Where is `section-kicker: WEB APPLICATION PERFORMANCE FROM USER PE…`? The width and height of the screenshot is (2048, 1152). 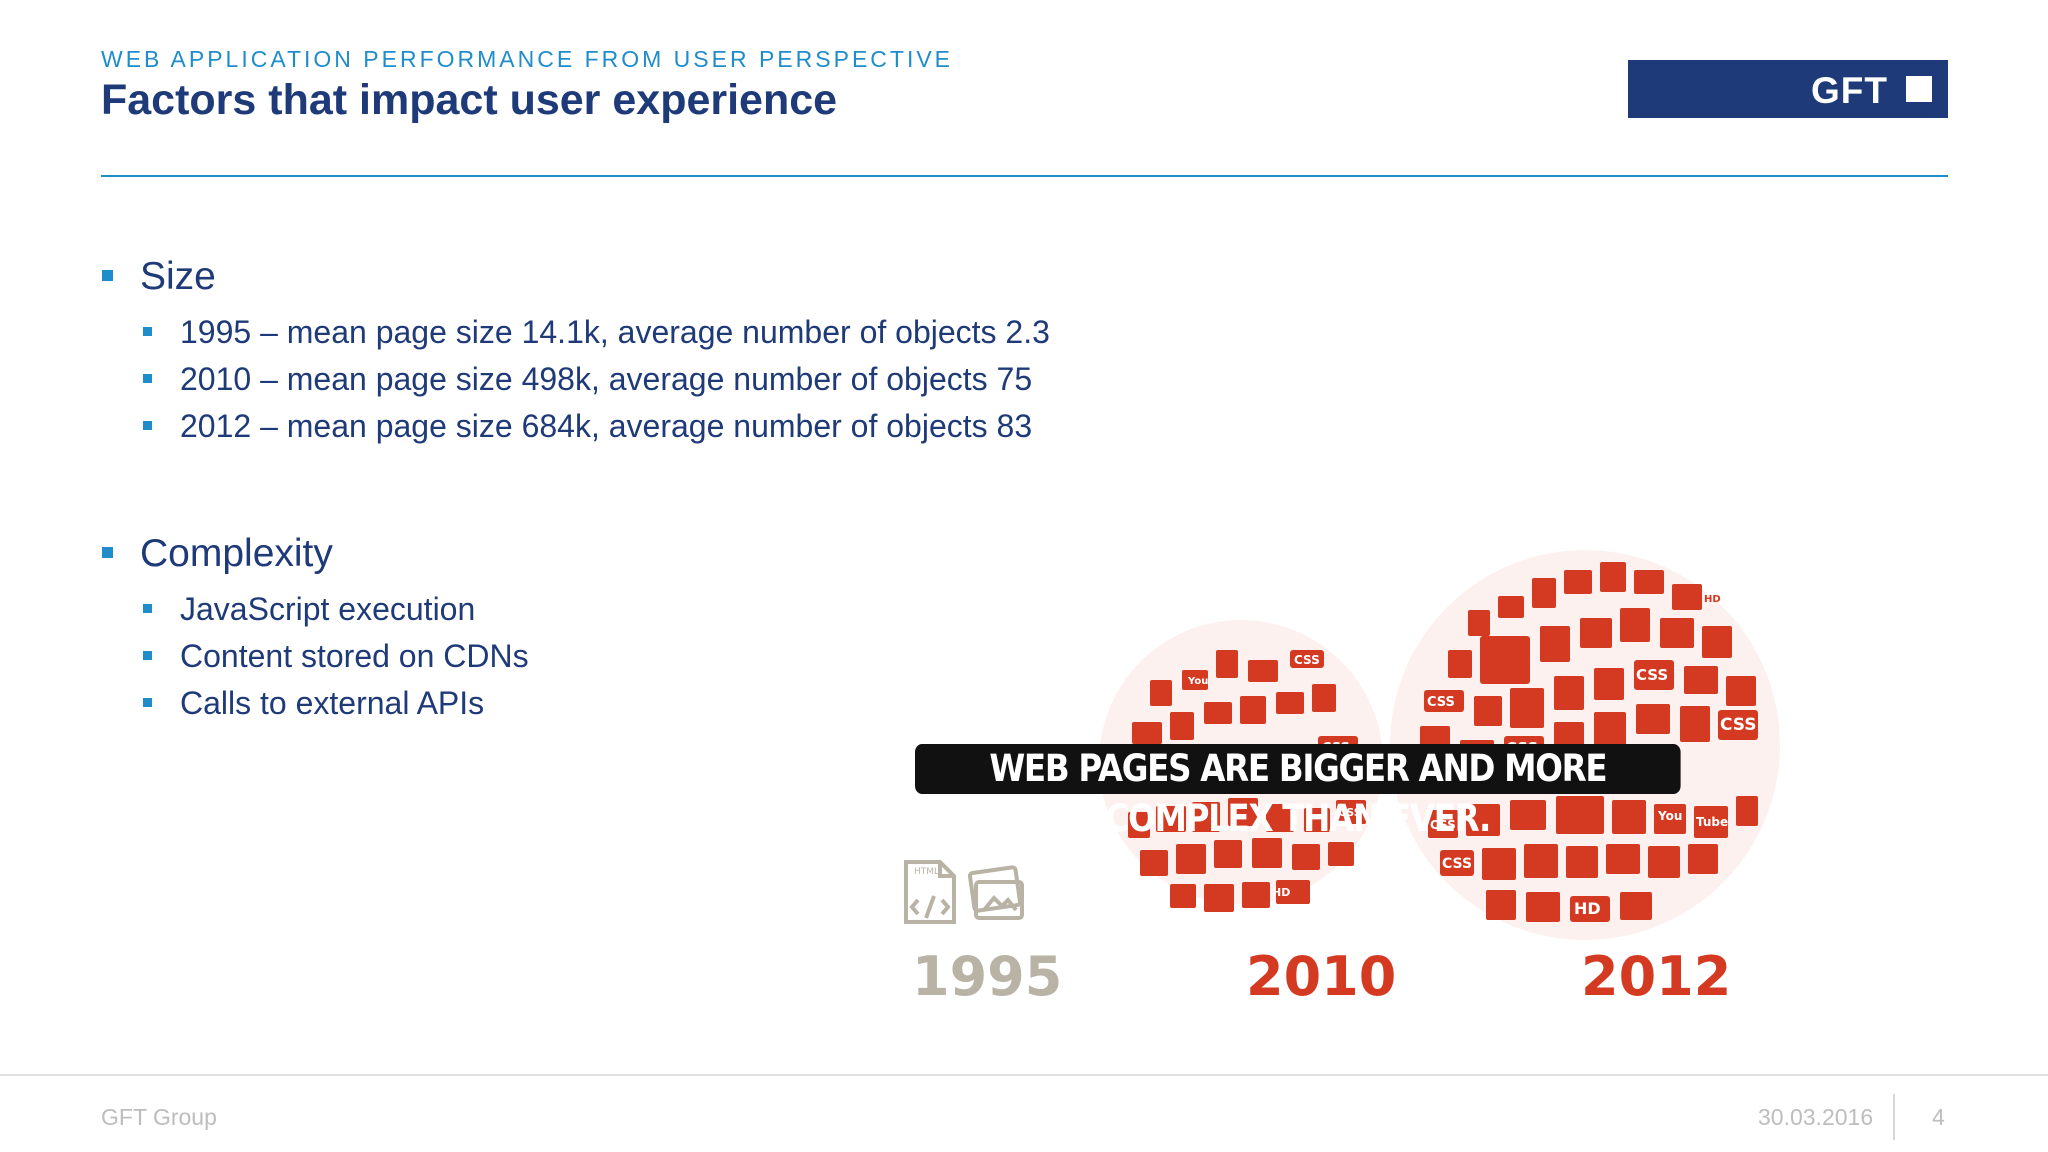
section-kicker: WEB APPLICATION PERFORMANCE FROM USER PE… is located at coordinates (527, 59).